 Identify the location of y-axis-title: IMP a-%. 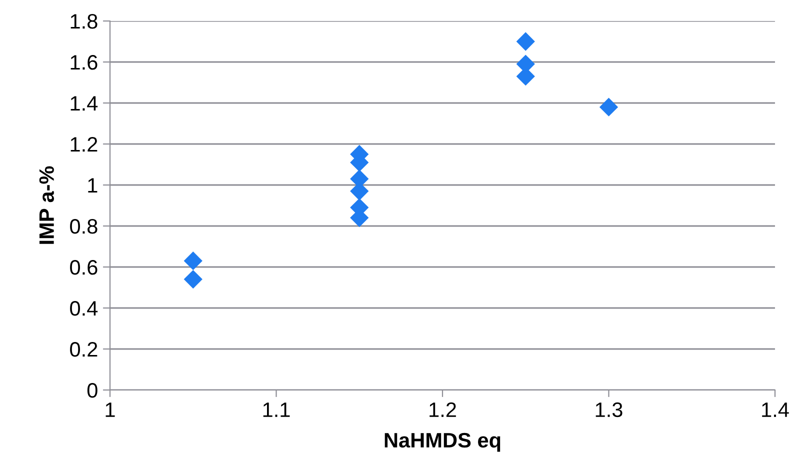
(46, 205).